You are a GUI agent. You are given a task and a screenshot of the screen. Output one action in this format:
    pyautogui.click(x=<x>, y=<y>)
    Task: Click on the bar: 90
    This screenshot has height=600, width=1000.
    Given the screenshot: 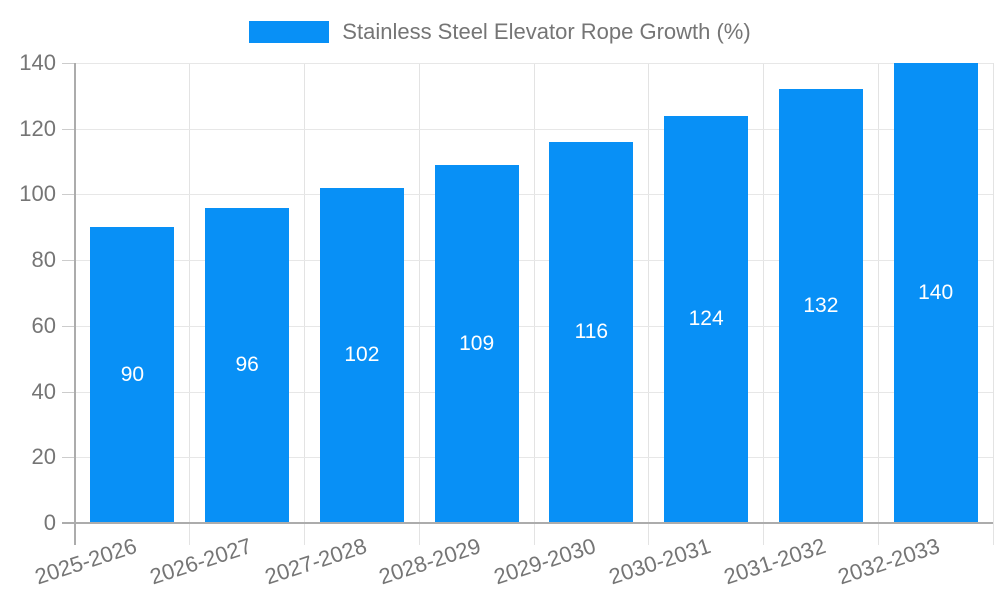 What is the action you would take?
    pyautogui.click(x=132, y=375)
    